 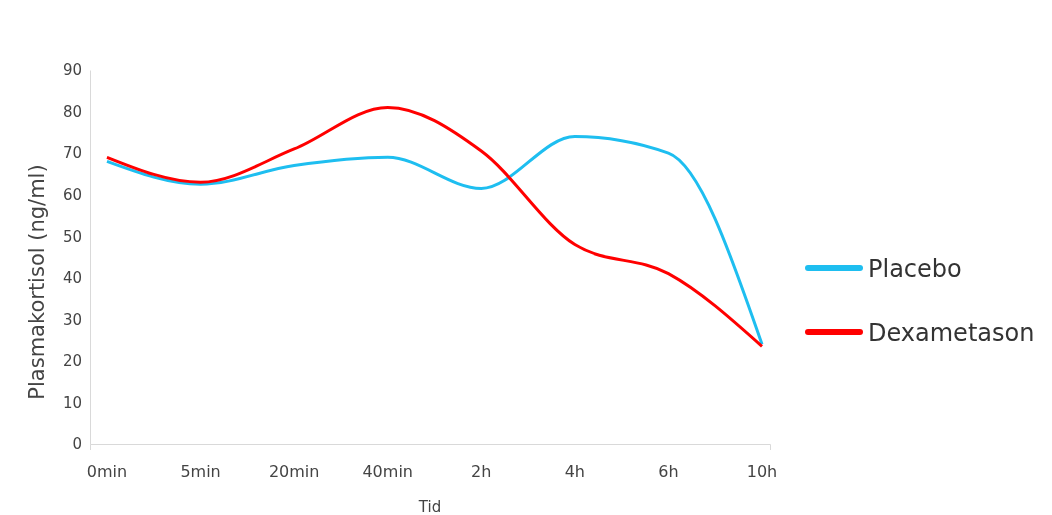 What do you see at coordinates (72, 70) in the screenshot?
I see `y-tick-label: 90` at bounding box center [72, 70].